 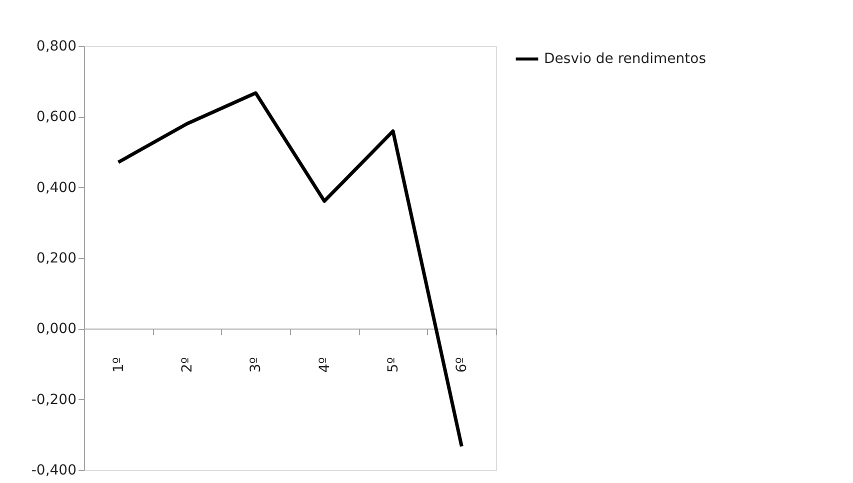 I want to click on x-tick-label: 4º, so click(x=324, y=365).